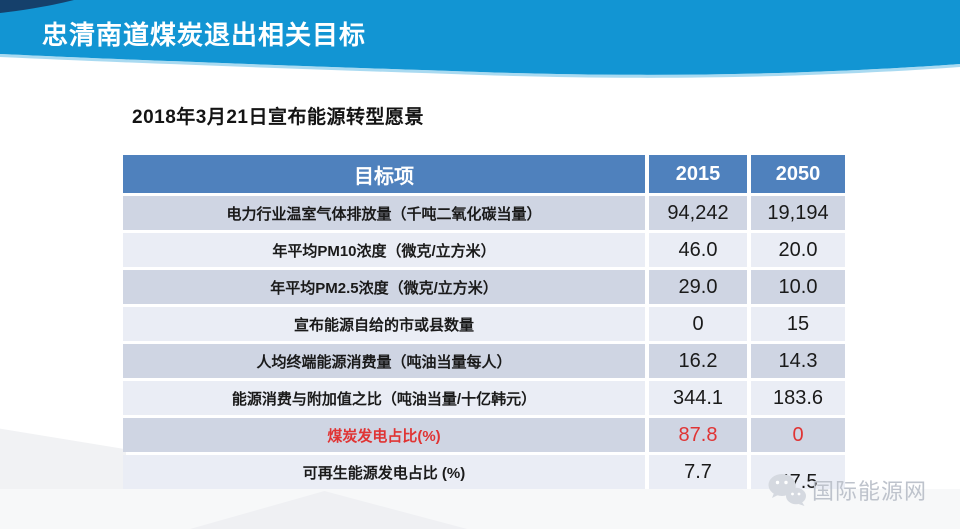 The height and width of the screenshot is (529, 960). I want to click on row-label: 可再生能源发电占比 (%), so click(384, 472).